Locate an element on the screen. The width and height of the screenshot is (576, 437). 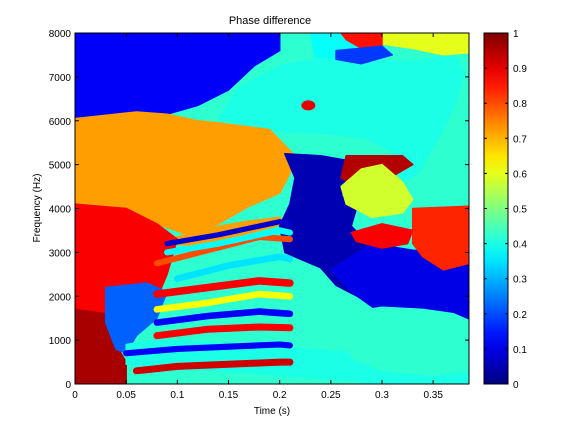
heatmap-region-upper-right-teal is located at coordinates (341, 117).